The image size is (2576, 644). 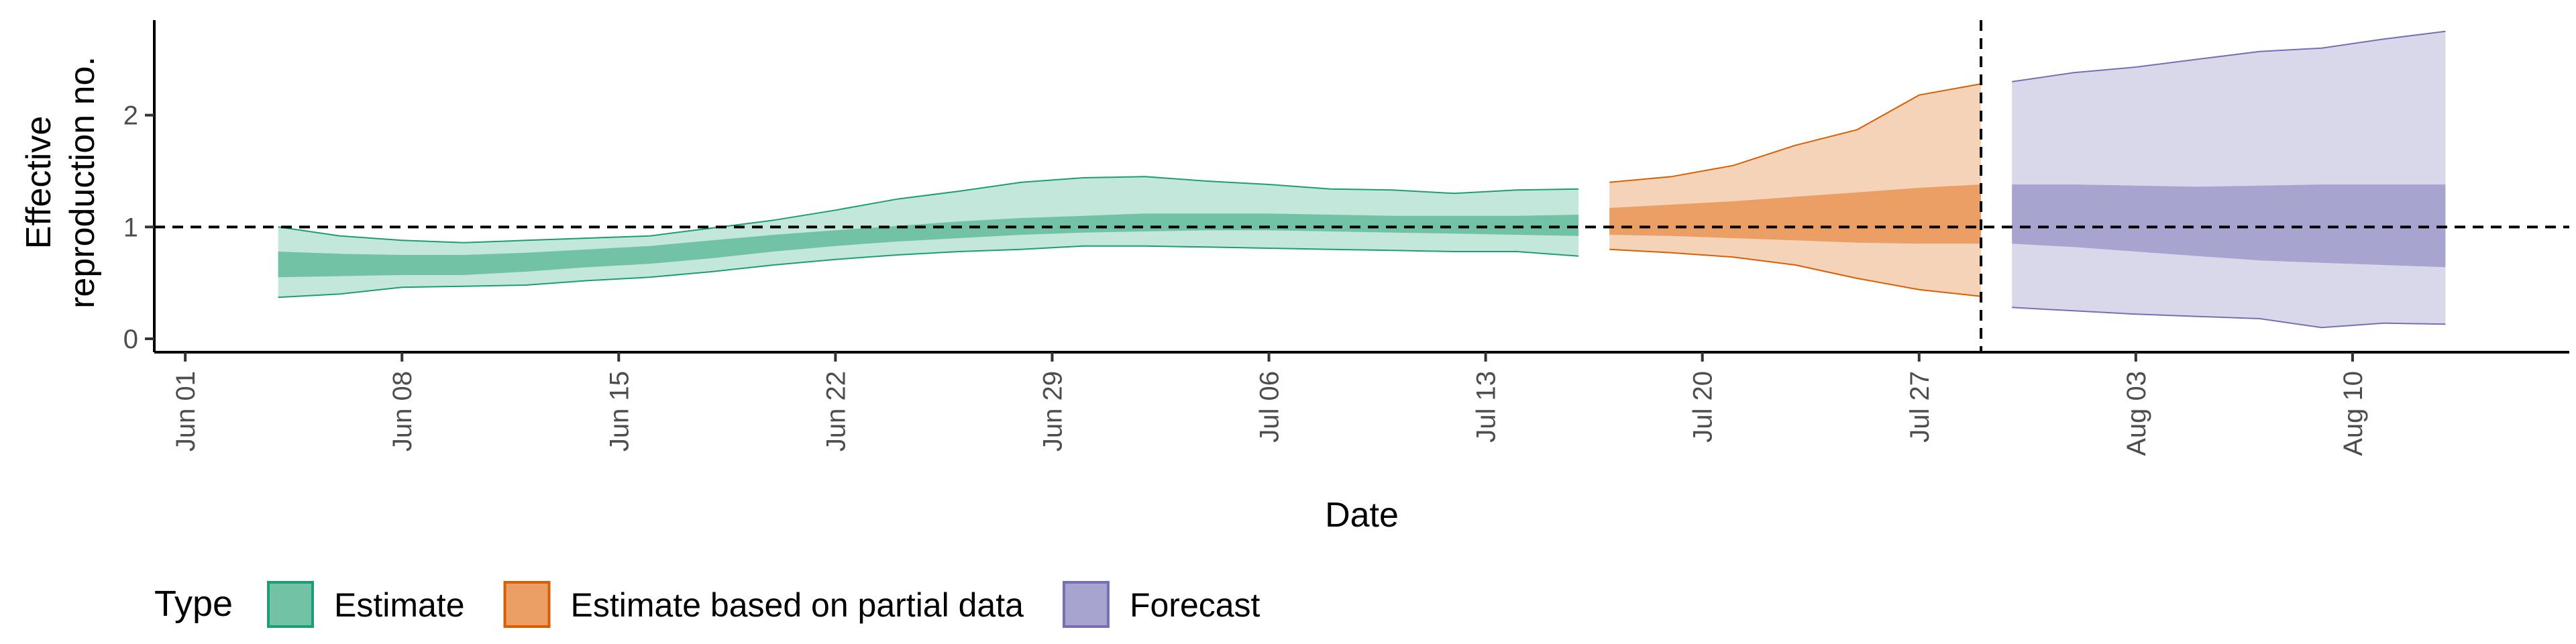 What do you see at coordinates (2353, 413) in the screenshot?
I see `x-tick-label: Aug 10` at bounding box center [2353, 413].